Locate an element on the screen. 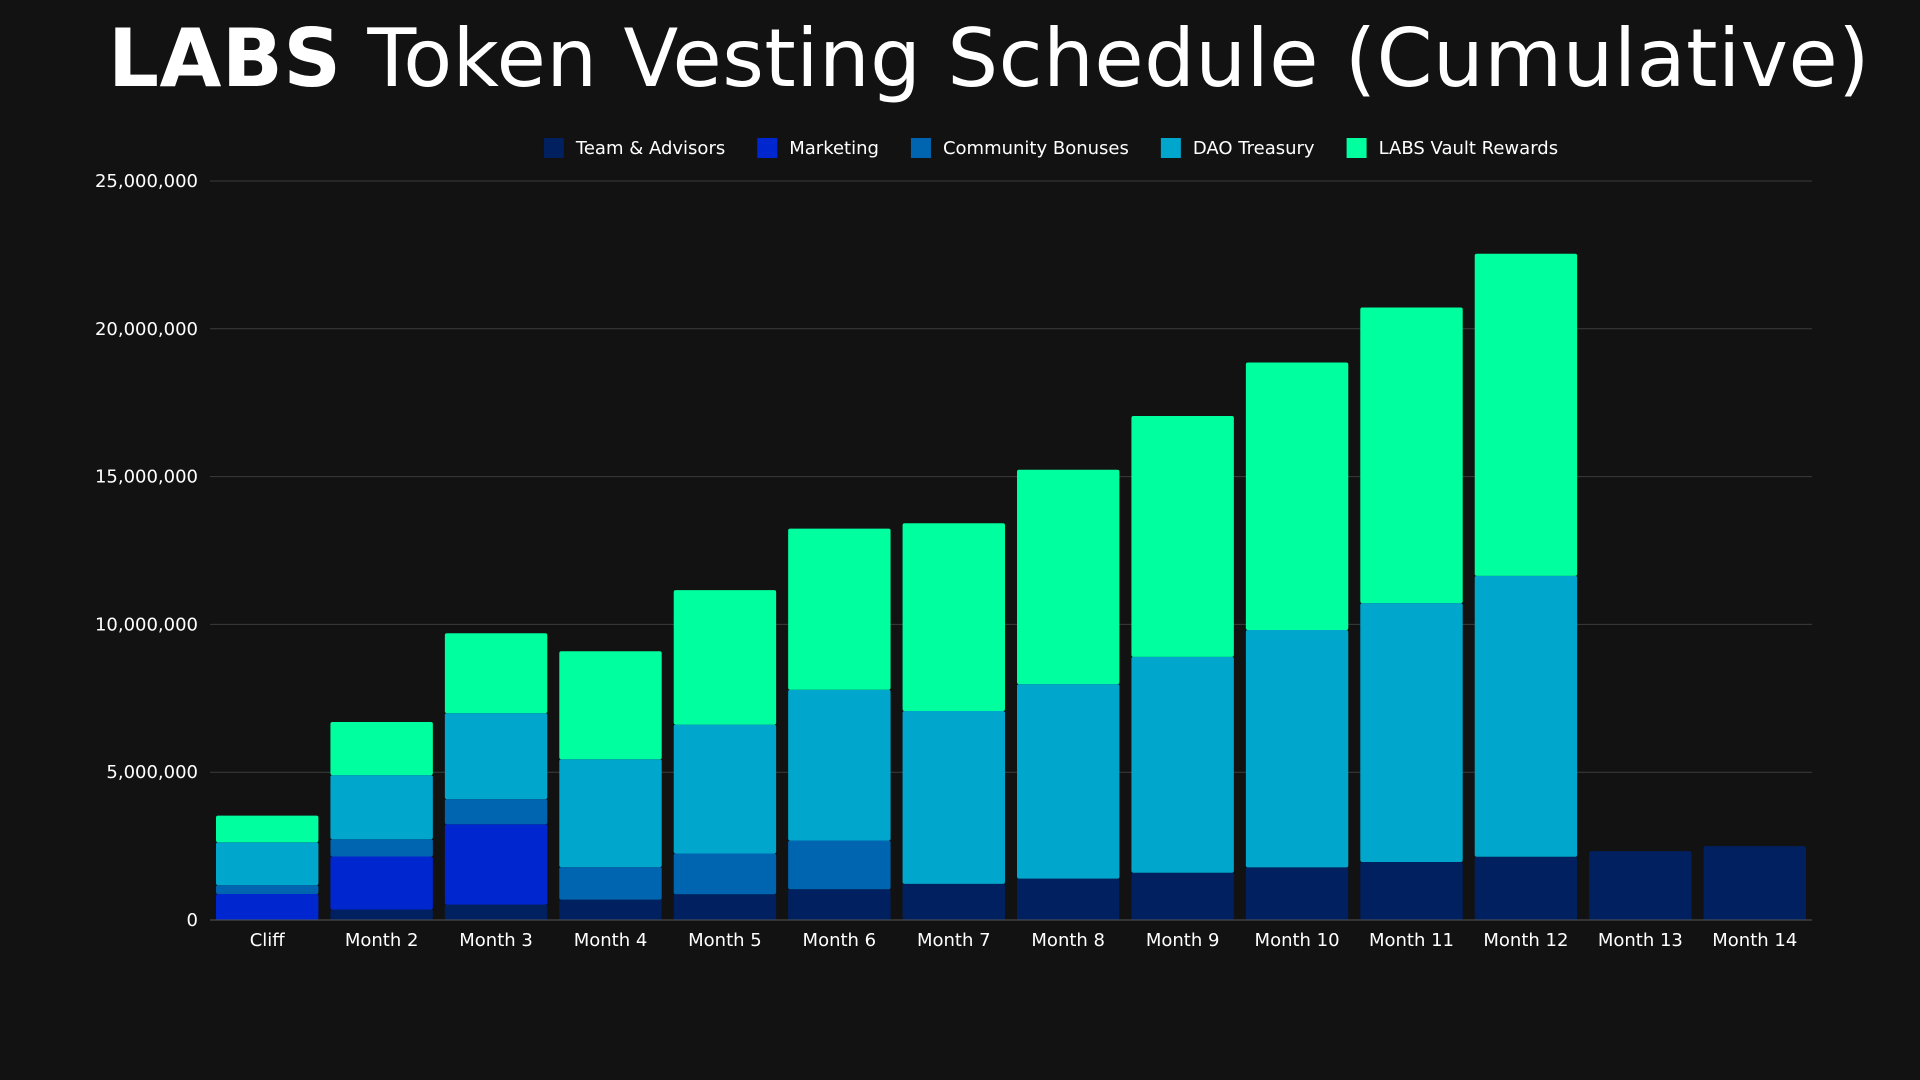  y-tick-label: 5,000,000 is located at coordinates (152, 772).